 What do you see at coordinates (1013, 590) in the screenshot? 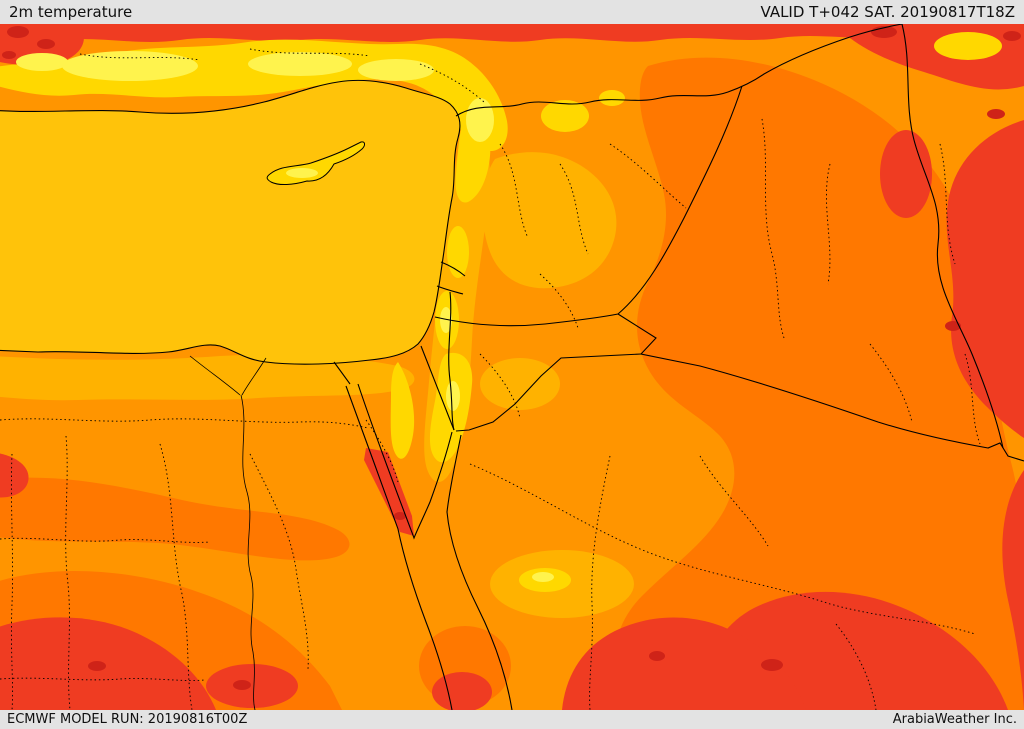
I see `red-right-bottom-edge` at bounding box center [1013, 590].